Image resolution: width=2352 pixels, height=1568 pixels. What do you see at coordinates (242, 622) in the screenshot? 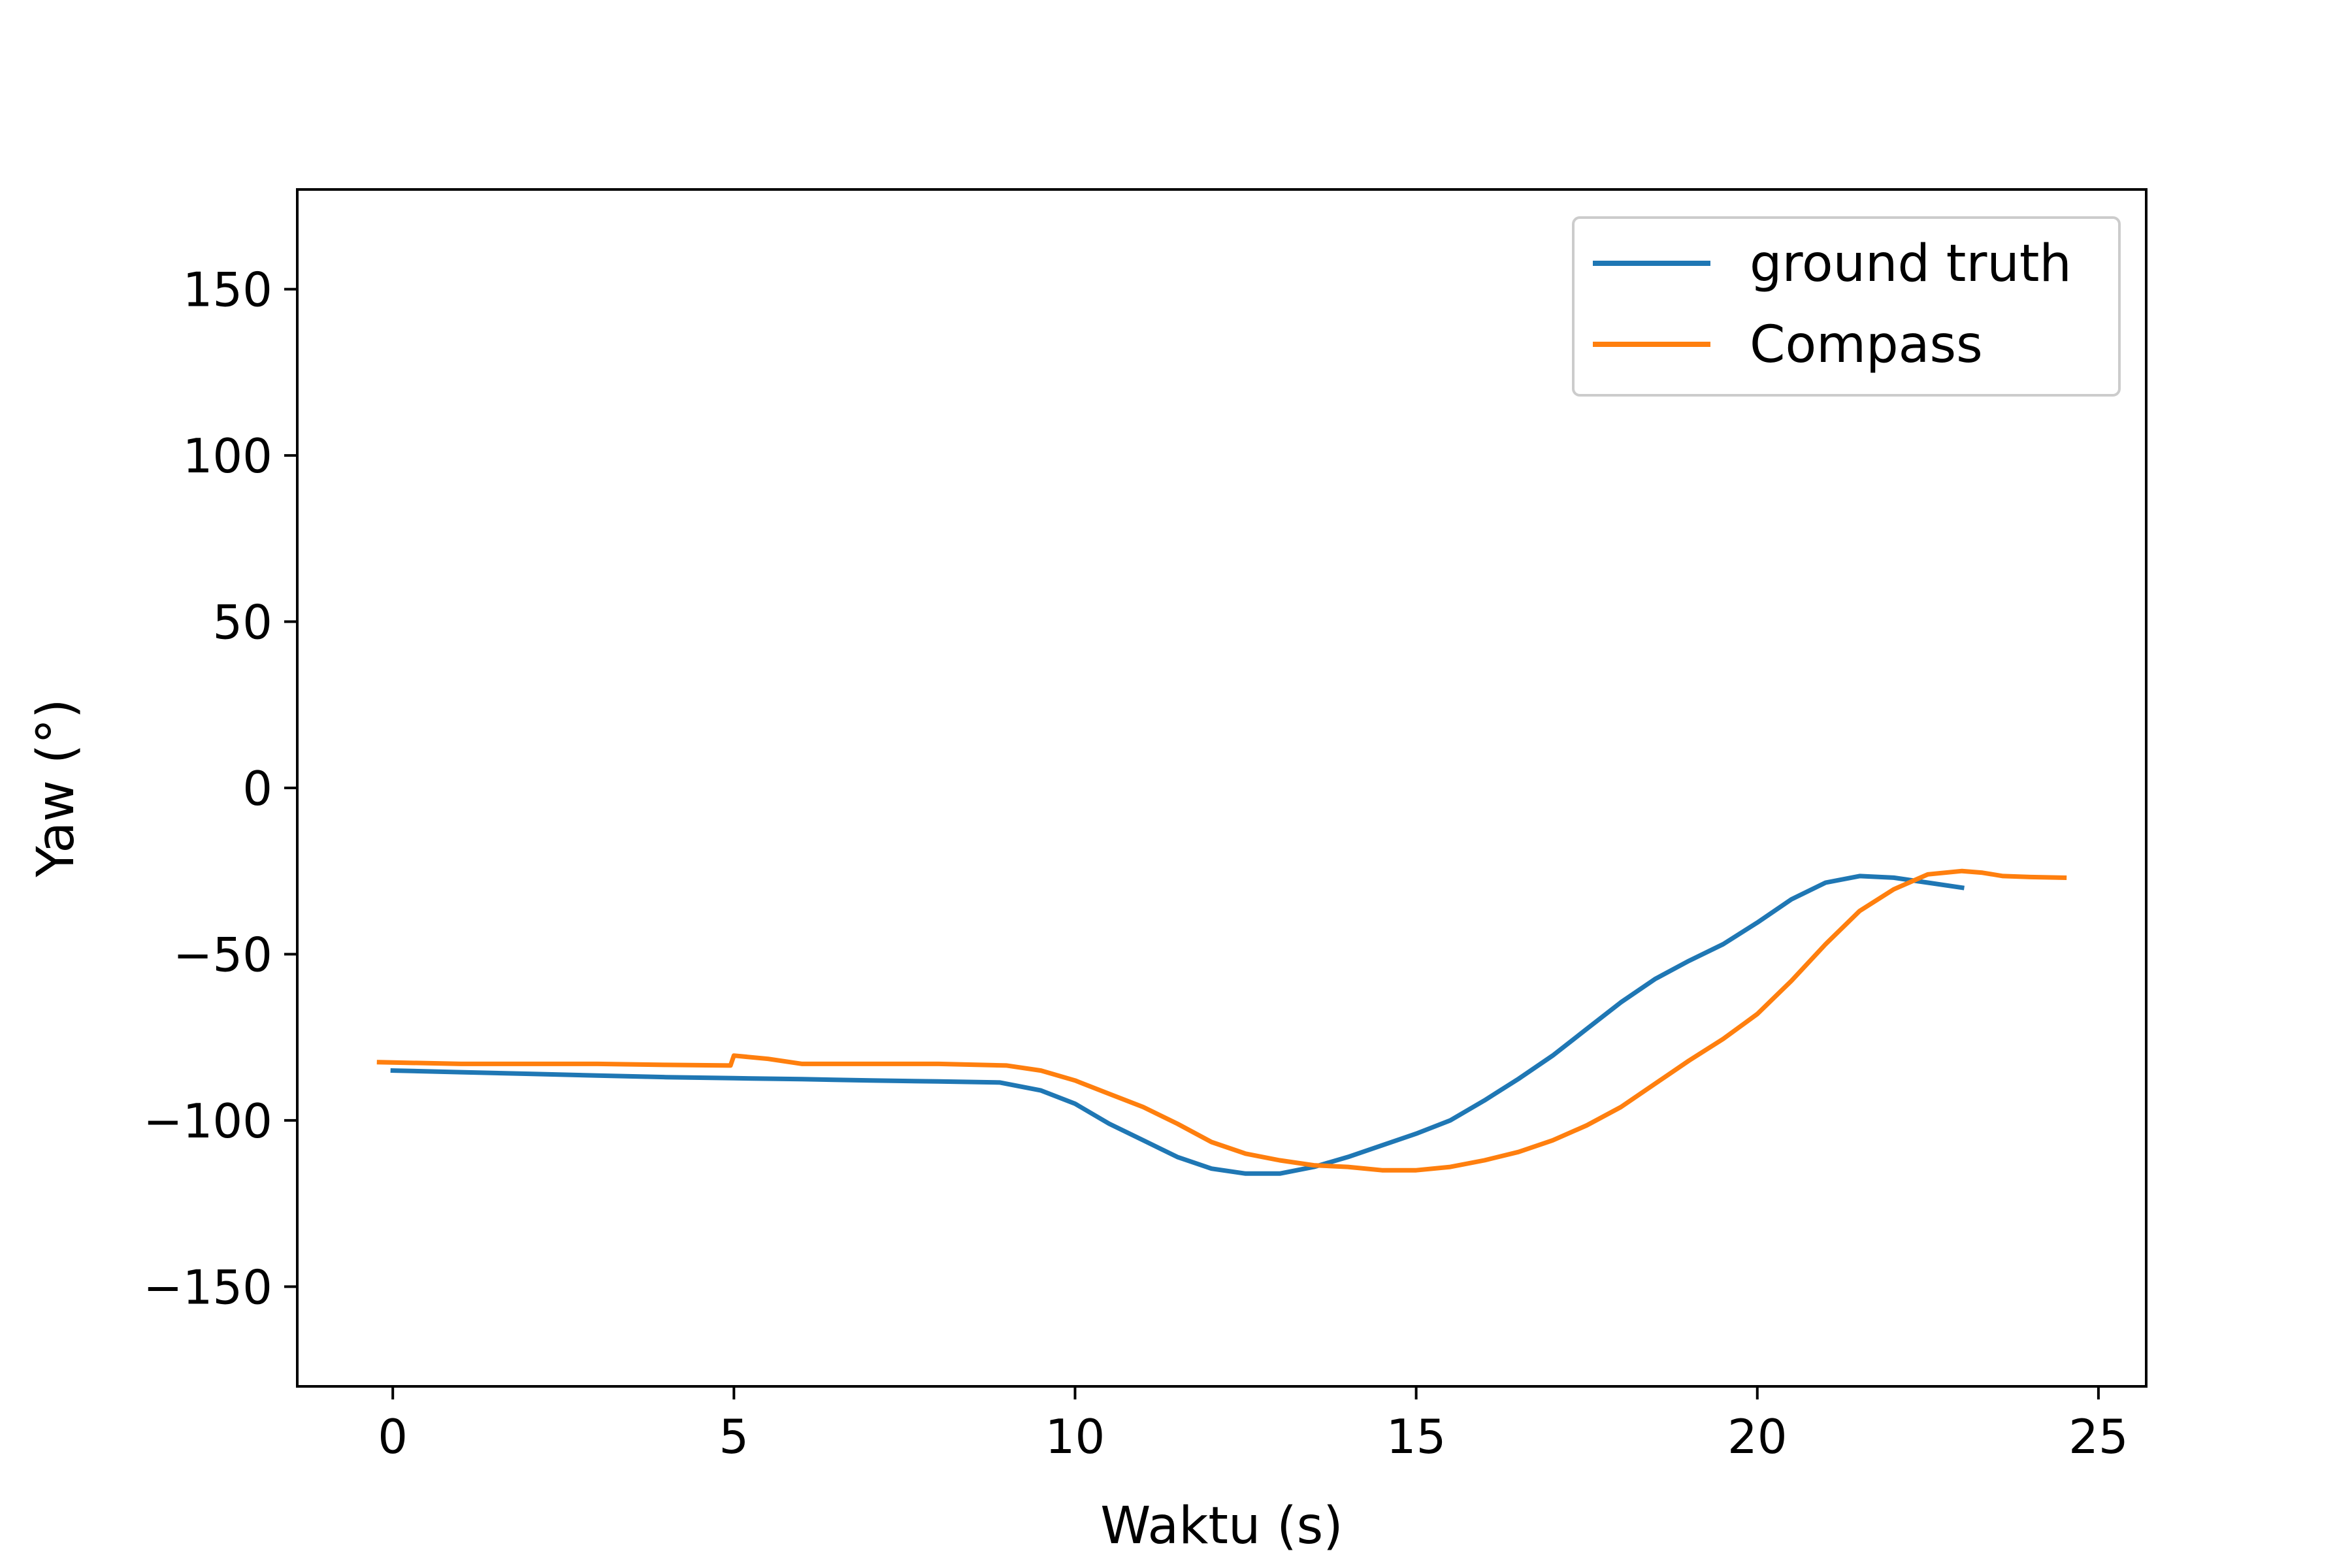
I see `y-tick-label: 50` at bounding box center [242, 622].